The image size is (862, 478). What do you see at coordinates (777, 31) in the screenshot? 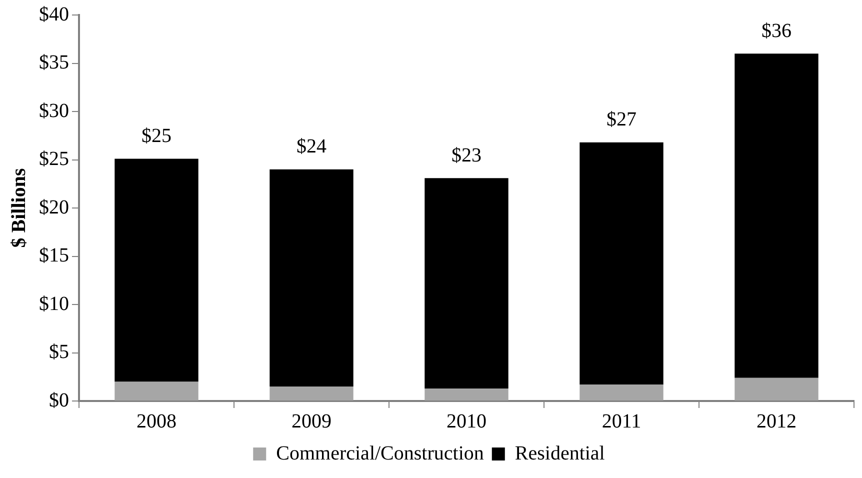
I see `total-label: $36` at bounding box center [777, 31].